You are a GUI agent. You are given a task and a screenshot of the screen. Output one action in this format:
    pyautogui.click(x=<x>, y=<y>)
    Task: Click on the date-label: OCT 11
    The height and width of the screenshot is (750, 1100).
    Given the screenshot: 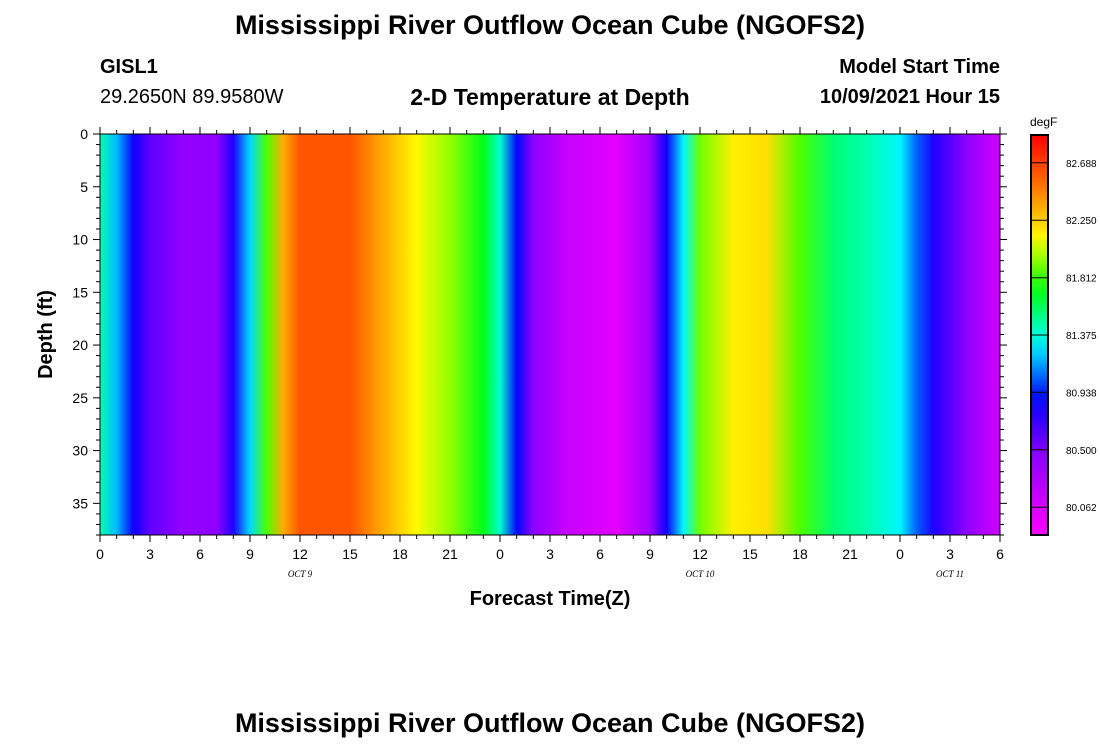 What is the action you would take?
    pyautogui.click(x=950, y=574)
    